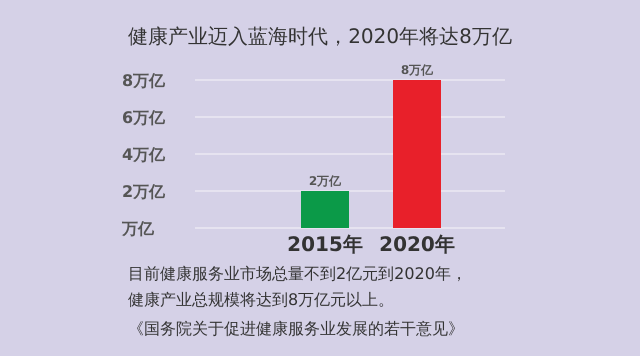 Image resolution: width=640 pixels, height=356 pixels. What do you see at coordinates (261, 299) in the screenshot?
I see `text: 健康产业总规模将达到8万亿元以上。` at bounding box center [261, 299].